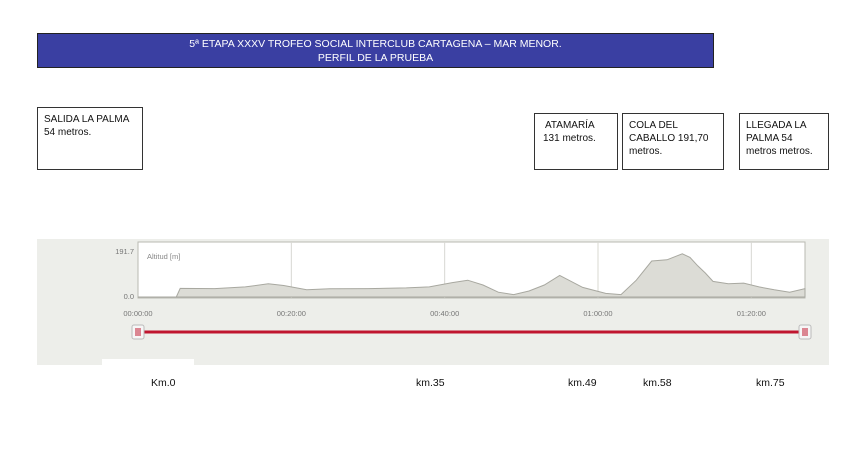 This screenshot has width=858, height=450. What do you see at coordinates (163, 383) in the screenshot?
I see `km-marker-0: Km.0` at bounding box center [163, 383].